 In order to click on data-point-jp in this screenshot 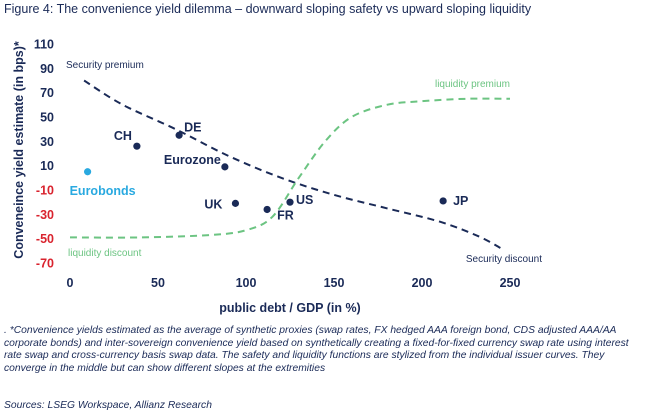, I will do `click(443, 201)`.